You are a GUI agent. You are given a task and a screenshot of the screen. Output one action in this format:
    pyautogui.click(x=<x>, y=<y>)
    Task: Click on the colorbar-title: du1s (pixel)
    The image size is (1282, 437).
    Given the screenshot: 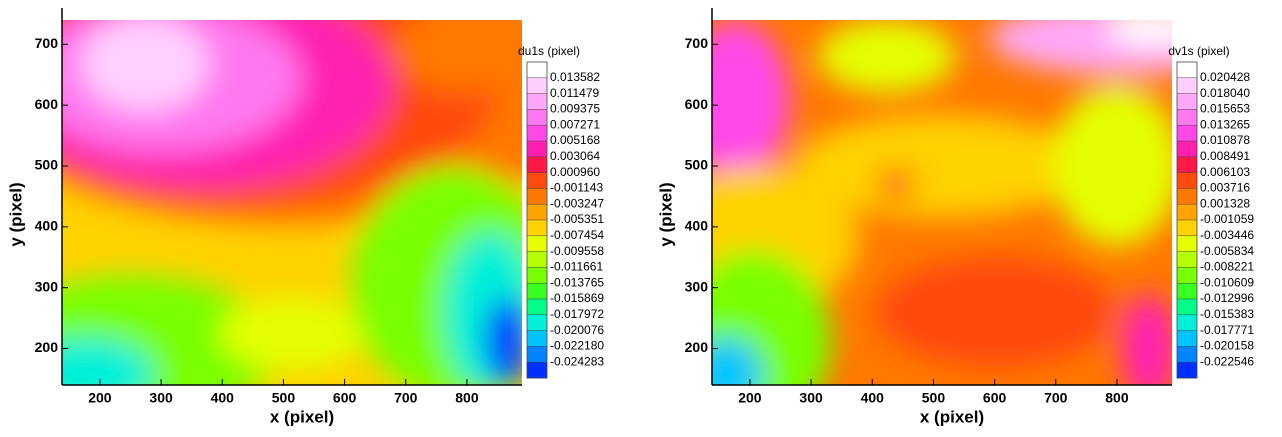 What is the action you would take?
    pyautogui.click(x=549, y=51)
    